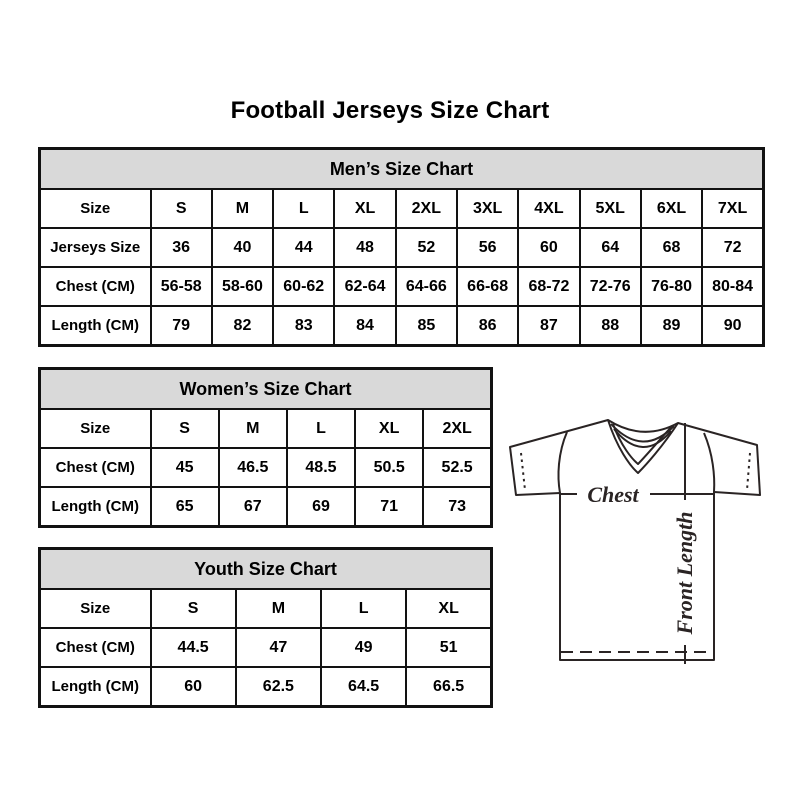  What do you see at coordinates (748, 471) in the screenshot?
I see `right-cuff-dotted-line` at bounding box center [748, 471].